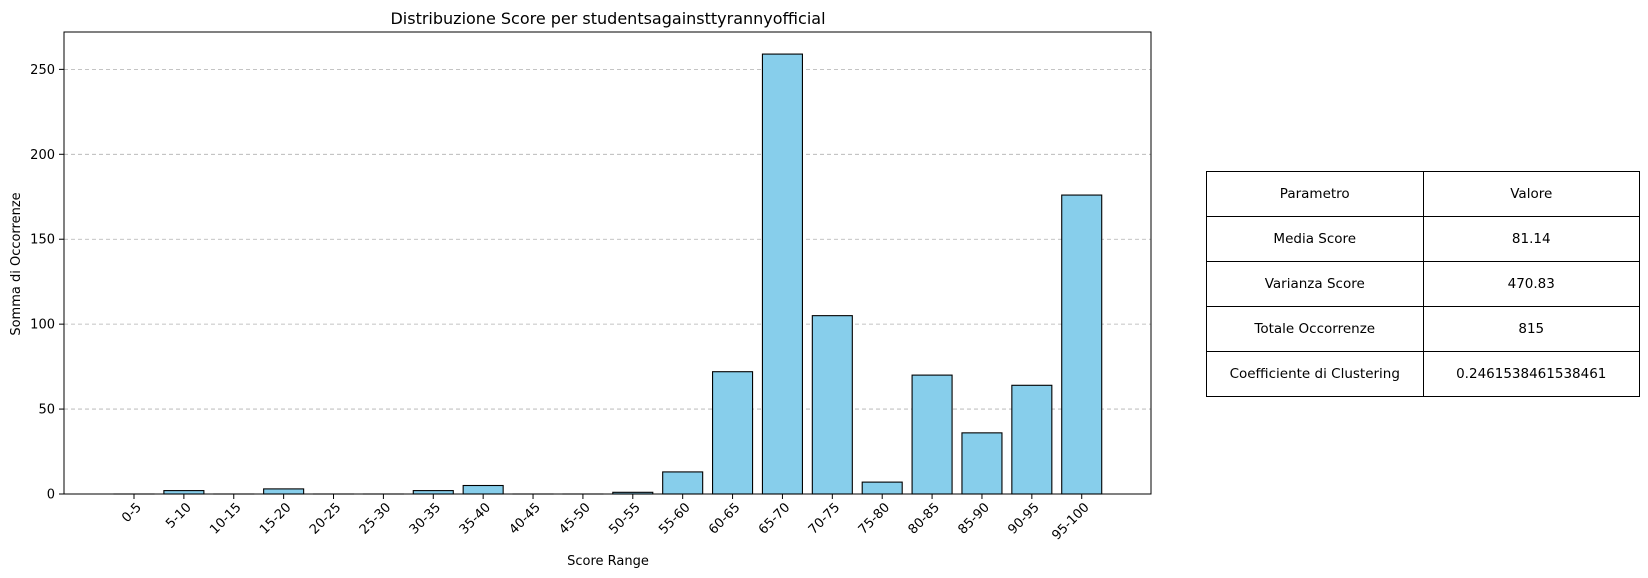  What do you see at coordinates (1531, 329) in the screenshot?
I see `value-cell: 815` at bounding box center [1531, 329].